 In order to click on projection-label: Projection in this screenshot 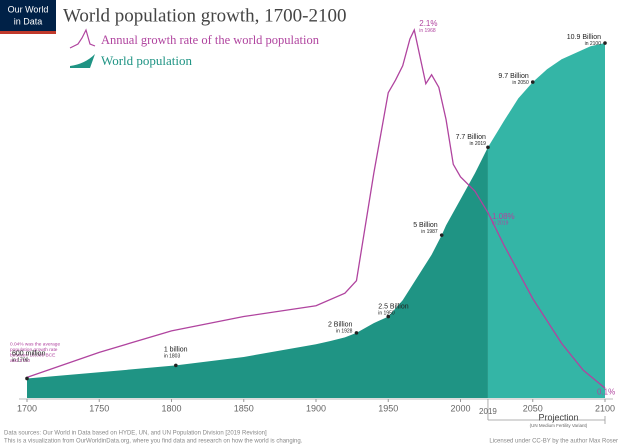, I will do `click(558, 417)`.